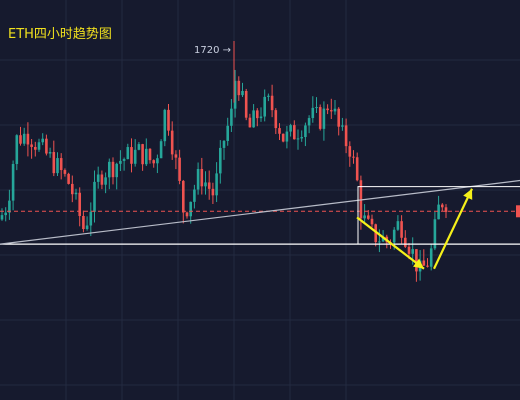 The height and width of the screenshot is (400, 520). I want to click on range-box, so click(438, 215).